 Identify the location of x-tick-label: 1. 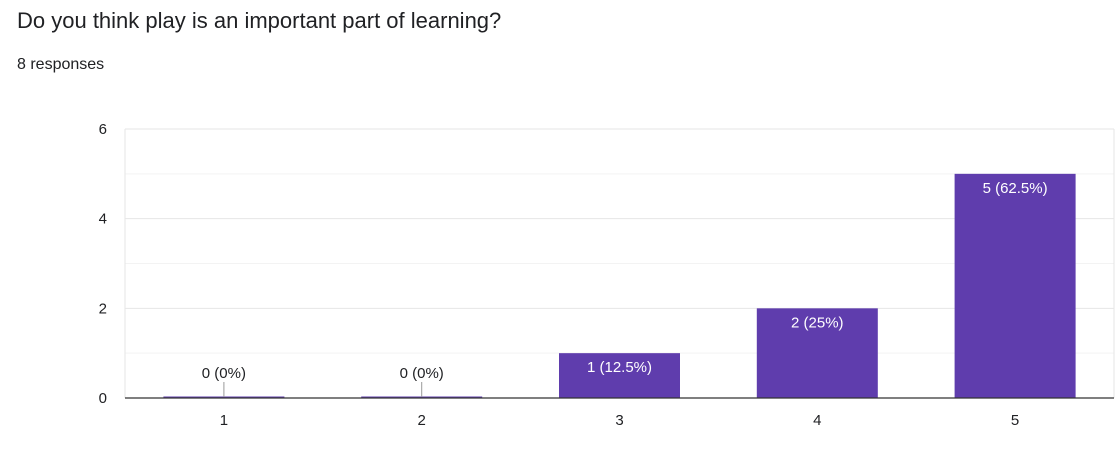
(224, 420).